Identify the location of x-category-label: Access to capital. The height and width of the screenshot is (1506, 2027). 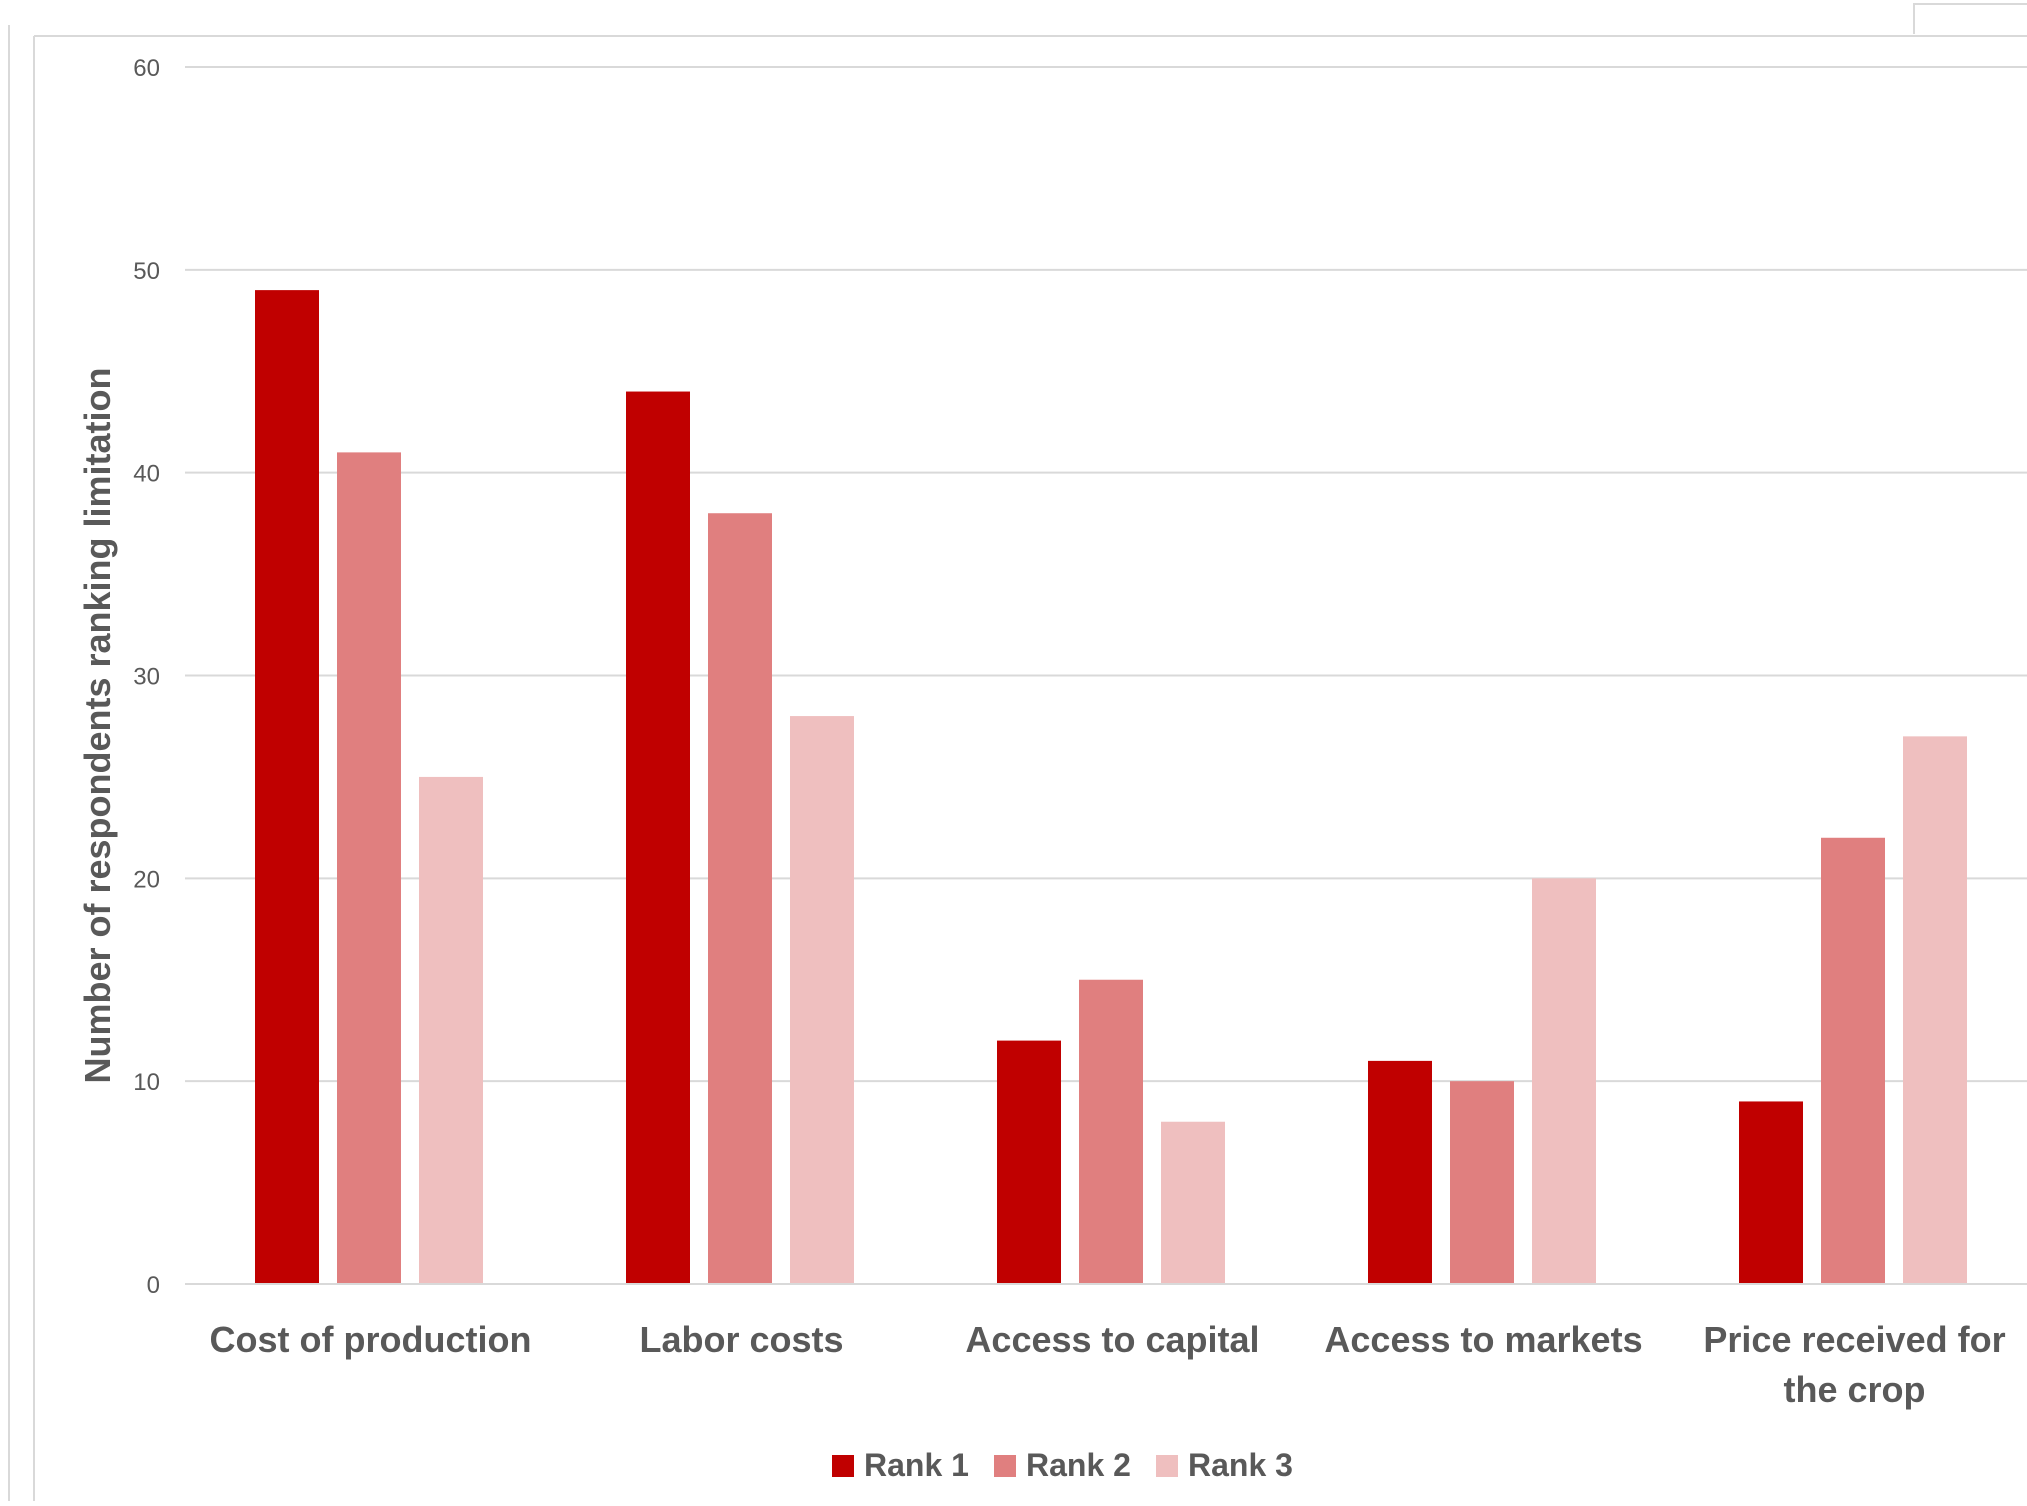
(1112, 1339).